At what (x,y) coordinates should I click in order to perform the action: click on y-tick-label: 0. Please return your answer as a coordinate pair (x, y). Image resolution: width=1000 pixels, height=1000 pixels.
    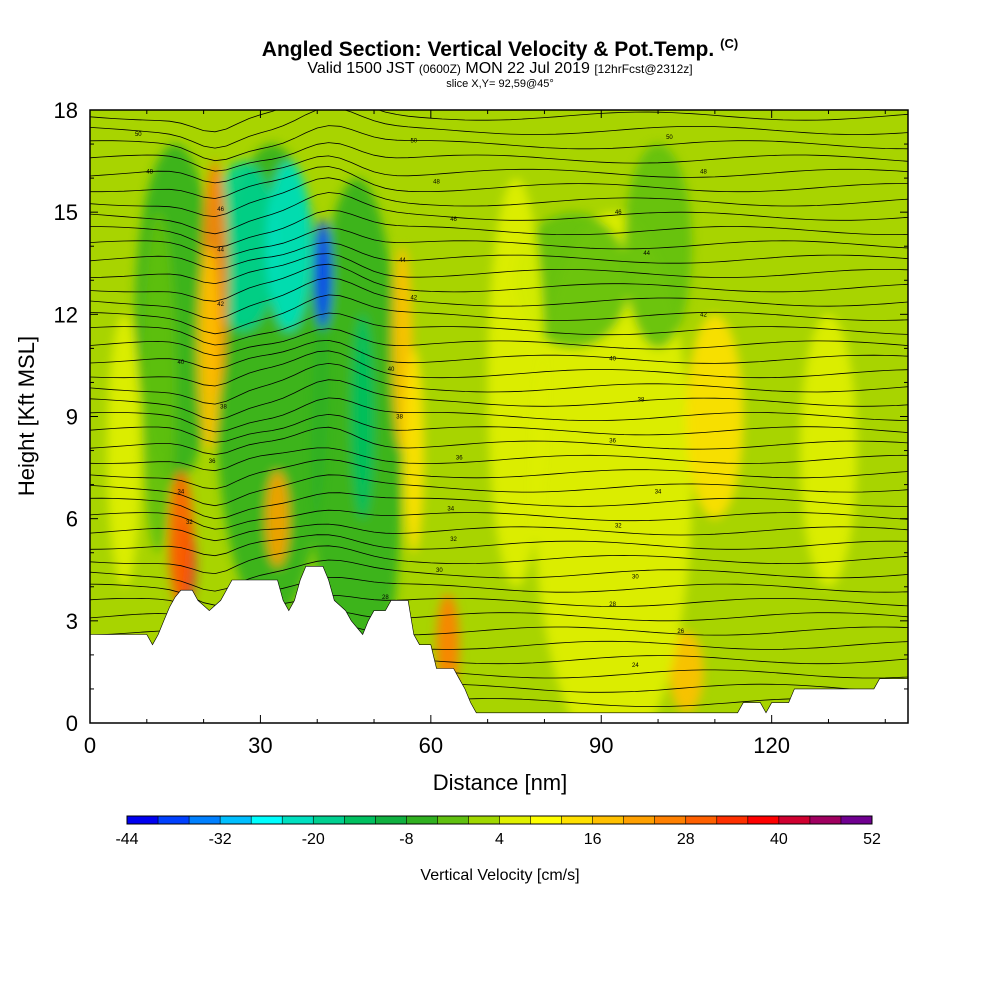
    Looking at the image, I should click on (72, 723).